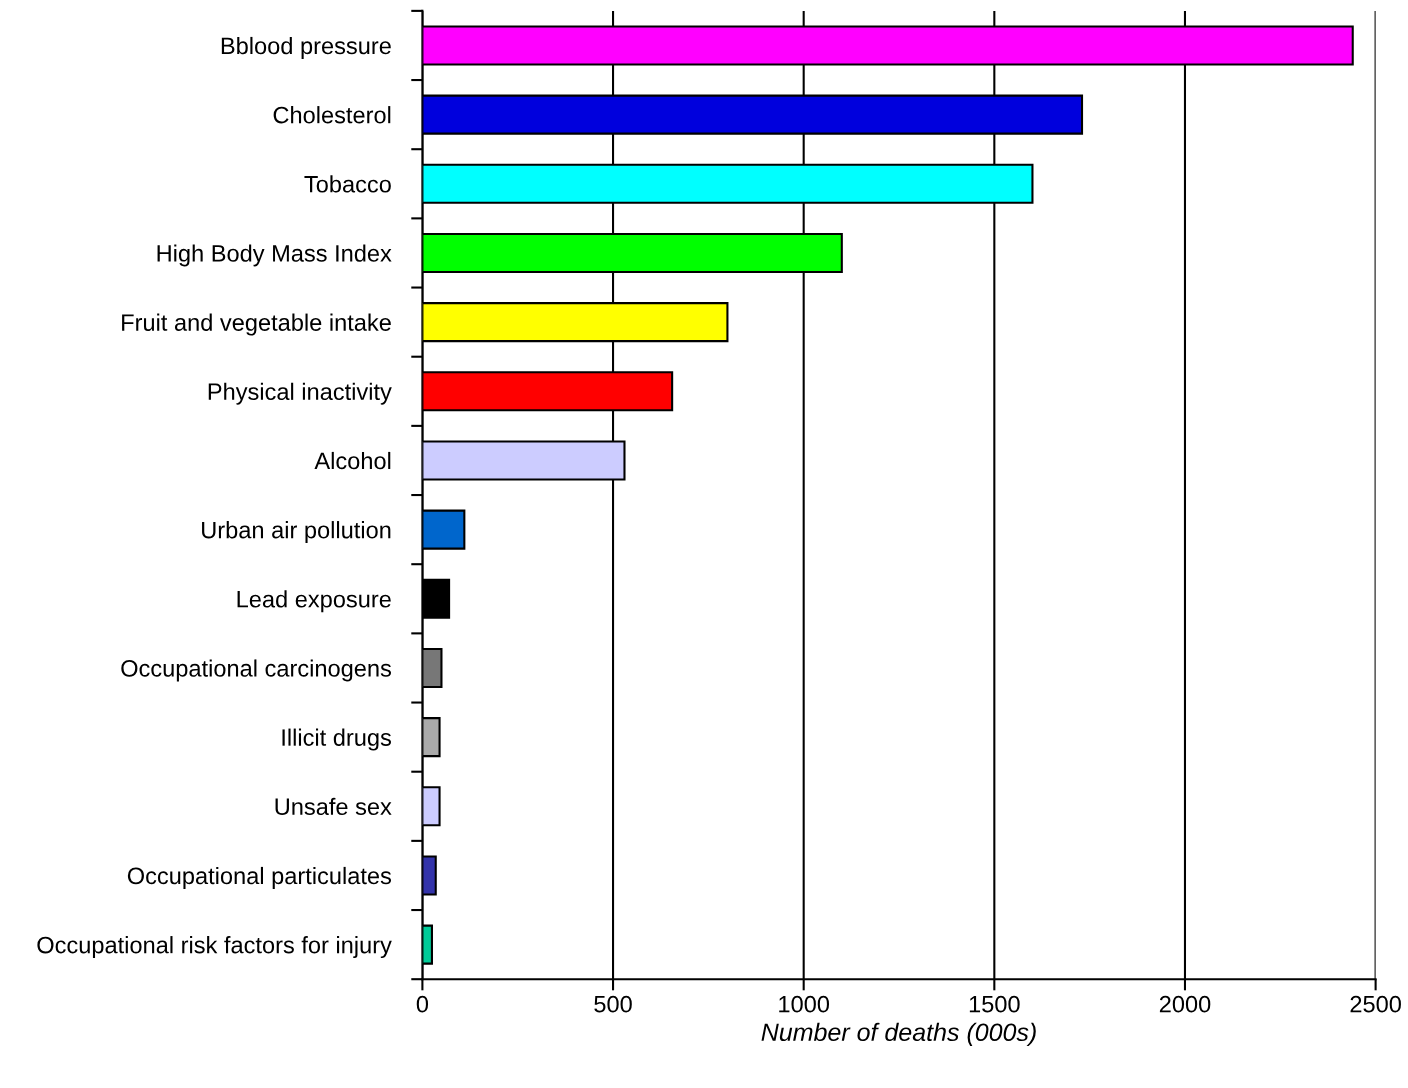 The width and height of the screenshot is (1408, 1088). What do you see at coordinates (898, 1034) in the screenshot?
I see `x-axis-title: Number of deaths (000s)` at bounding box center [898, 1034].